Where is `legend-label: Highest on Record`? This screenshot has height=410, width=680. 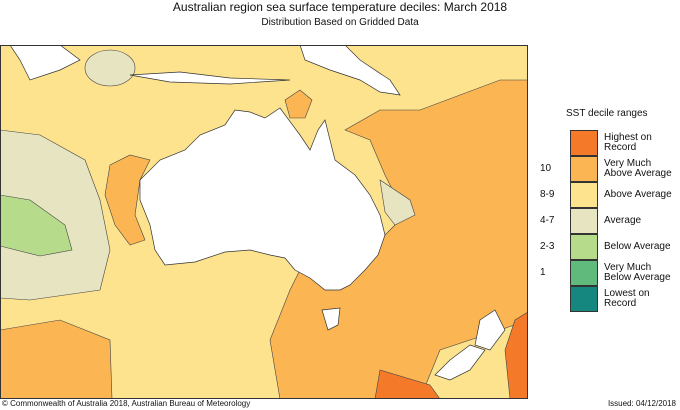 legend-label: Highest on Record is located at coordinates (628, 142).